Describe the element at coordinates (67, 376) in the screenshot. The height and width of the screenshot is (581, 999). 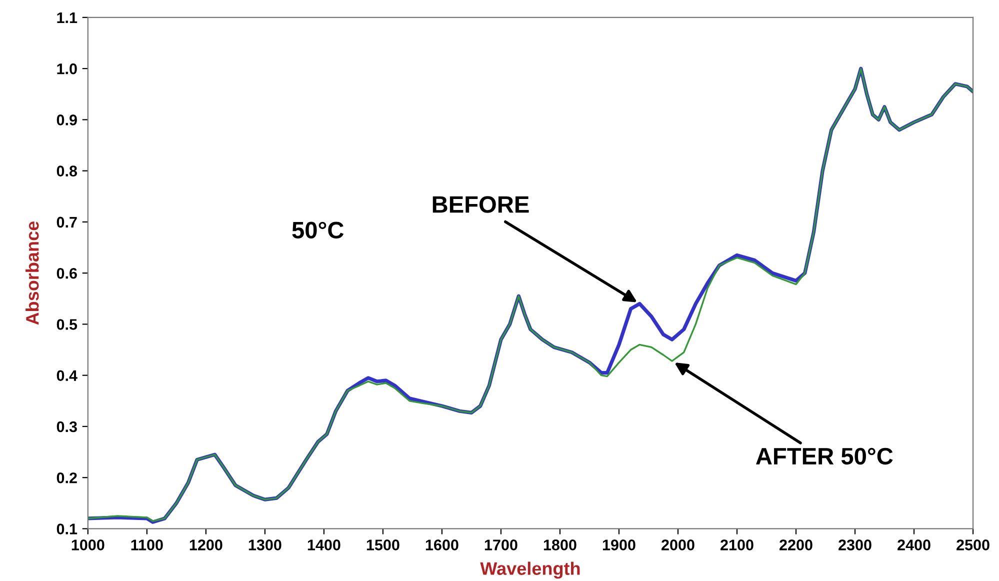
I see `y-tick-label: 0.4` at that location.